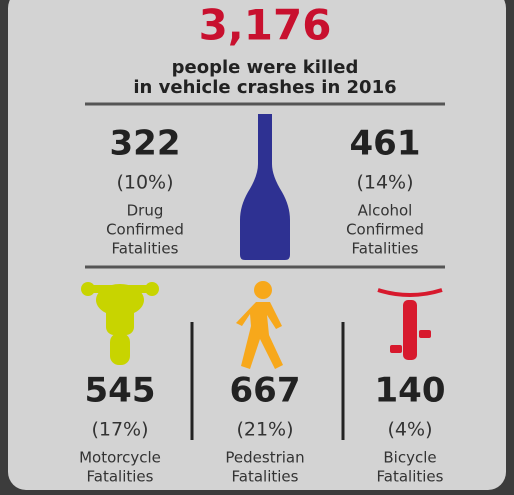 The image size is (514, 495). Describe the element at coordinates (409, 458) in the screenshot. I see `label: Bicycle` at that location.